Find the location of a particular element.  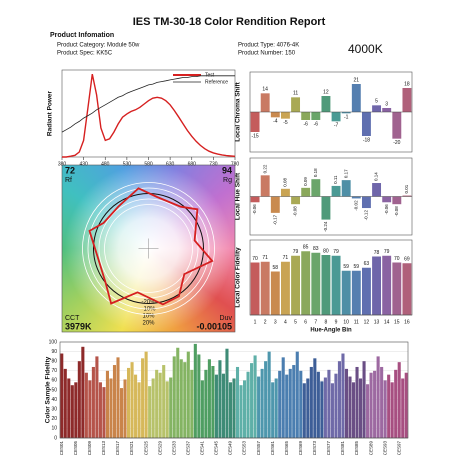

value-label: 0.18 is located at coordinates (315, 172).